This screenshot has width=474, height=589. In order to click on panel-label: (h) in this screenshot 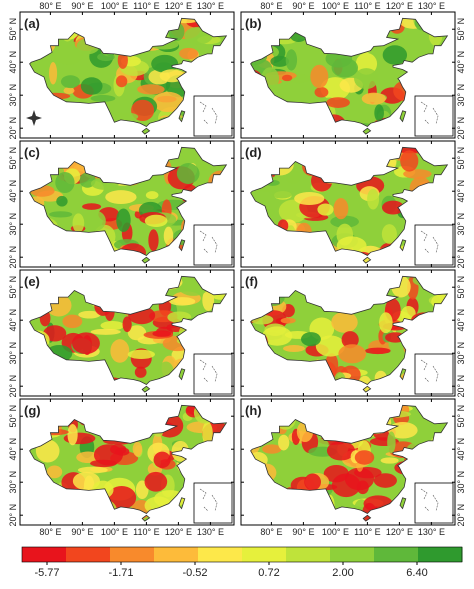, I will do `click(253, 410)`.